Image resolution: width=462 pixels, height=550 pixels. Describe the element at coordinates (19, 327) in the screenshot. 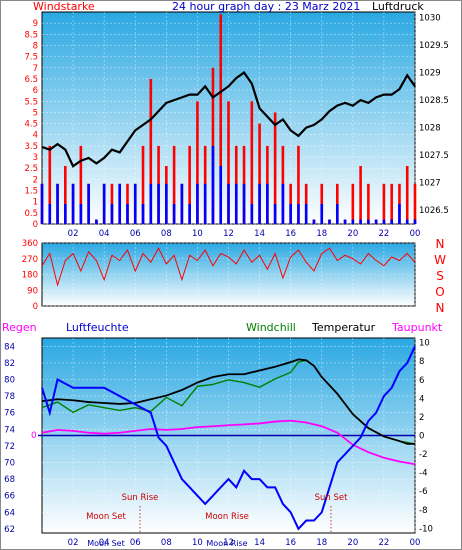

I see `rain-label: Regen` at that location.